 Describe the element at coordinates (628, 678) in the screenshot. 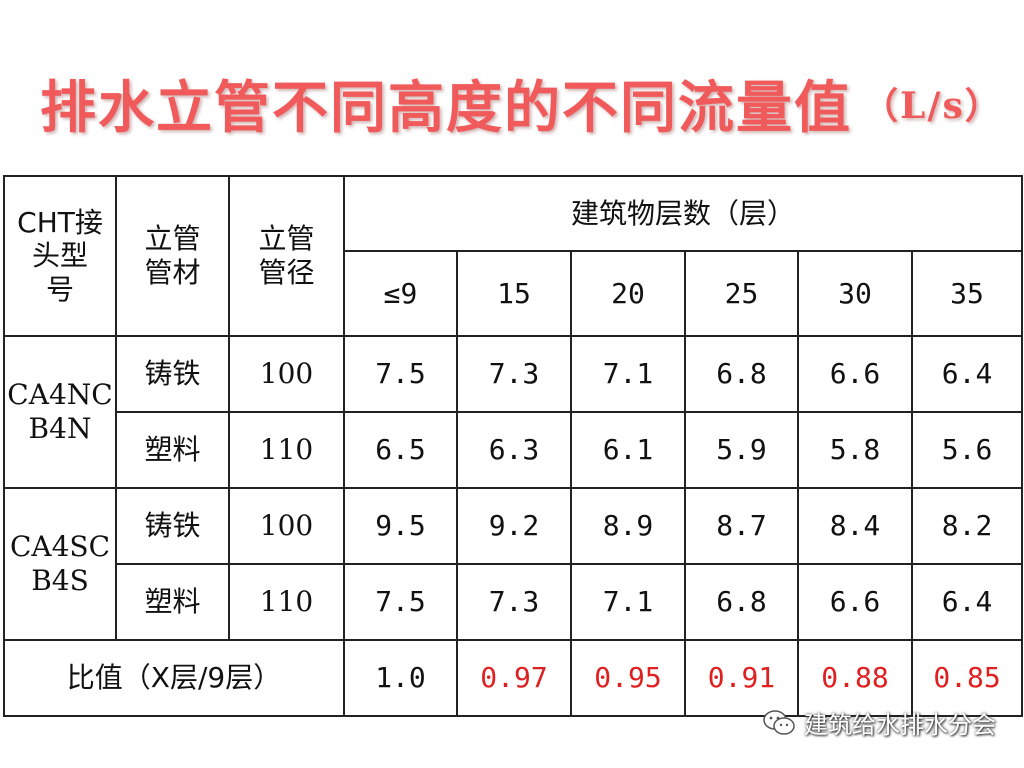

I see `ratio-value-cell: 0.95` at that location.